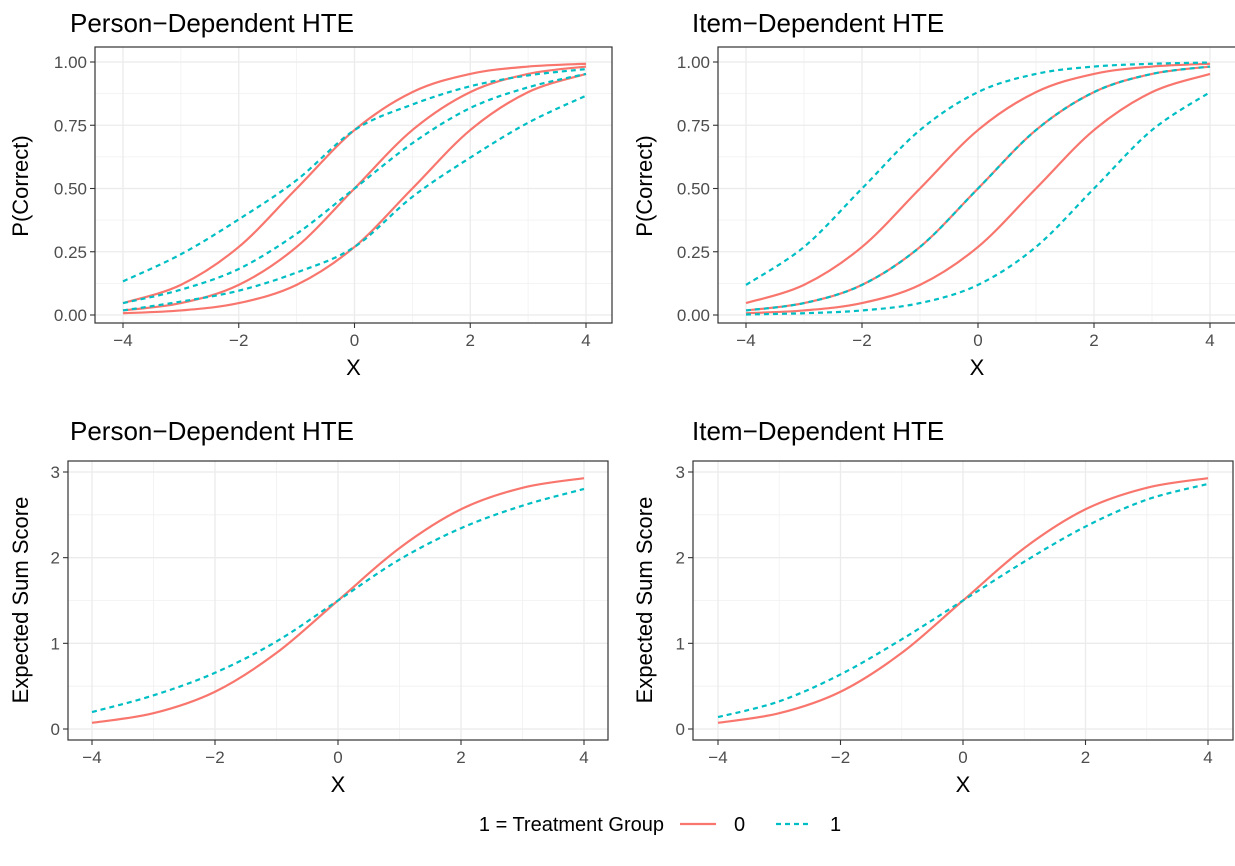  I want to click on legend-label-1: 1, so click(835, 825).